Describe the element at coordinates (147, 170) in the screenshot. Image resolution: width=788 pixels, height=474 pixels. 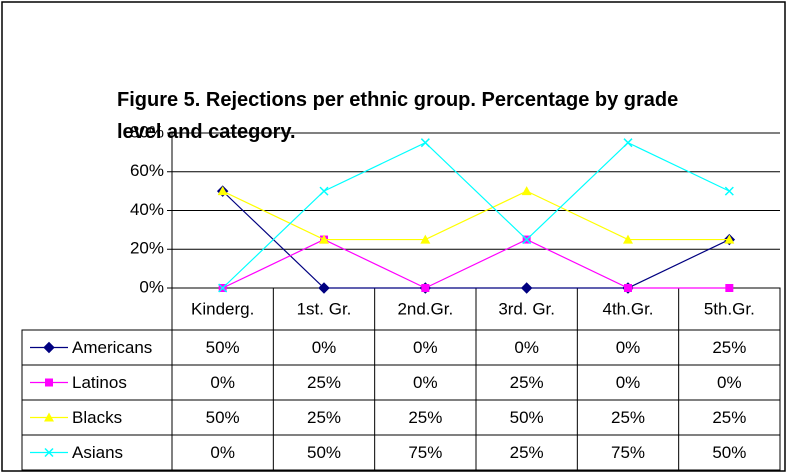
I see `y-tick-label: 60%` at that location.